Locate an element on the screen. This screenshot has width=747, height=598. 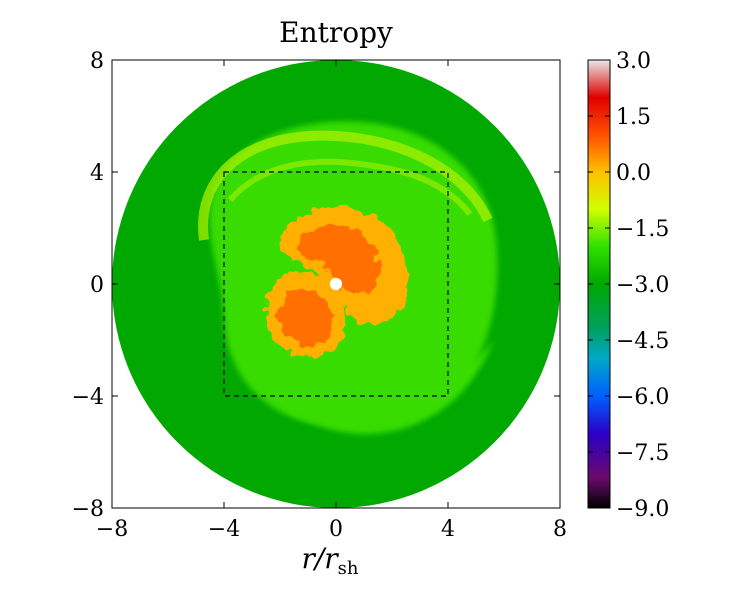
x-tick-label: 0 is located at coordinates (336, 529).